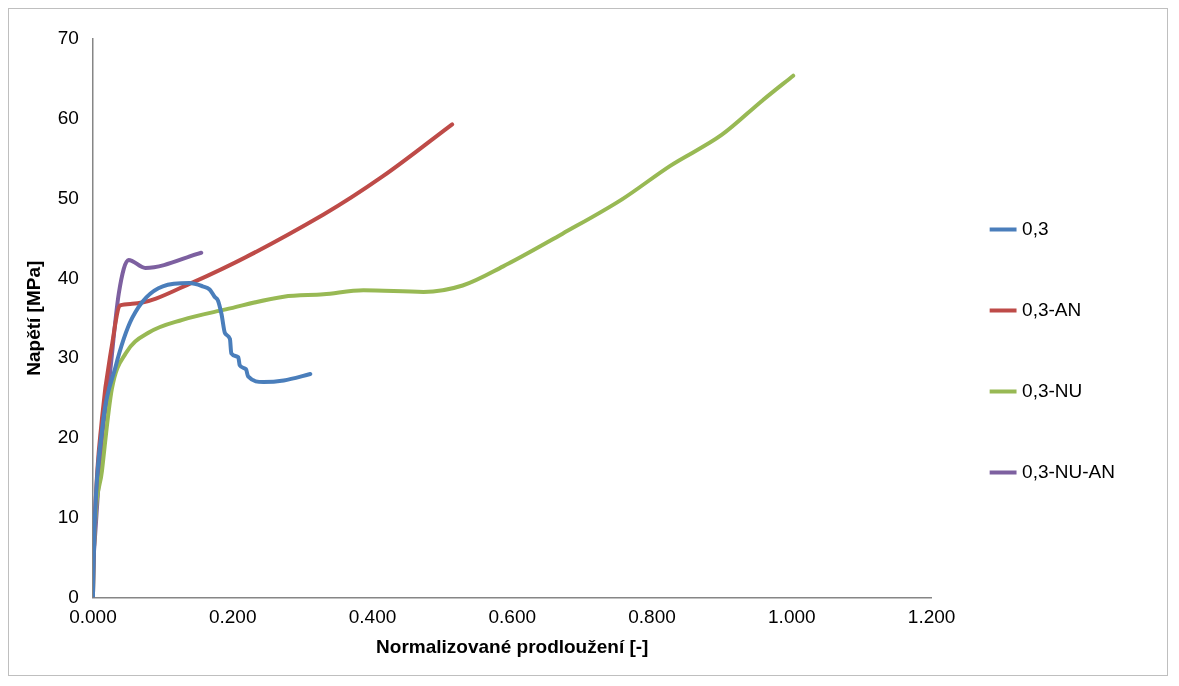 Image resolution: width=1179 pixels, height=686 pixels. I want to click on y-tick-label: 50, so click(68, 197).